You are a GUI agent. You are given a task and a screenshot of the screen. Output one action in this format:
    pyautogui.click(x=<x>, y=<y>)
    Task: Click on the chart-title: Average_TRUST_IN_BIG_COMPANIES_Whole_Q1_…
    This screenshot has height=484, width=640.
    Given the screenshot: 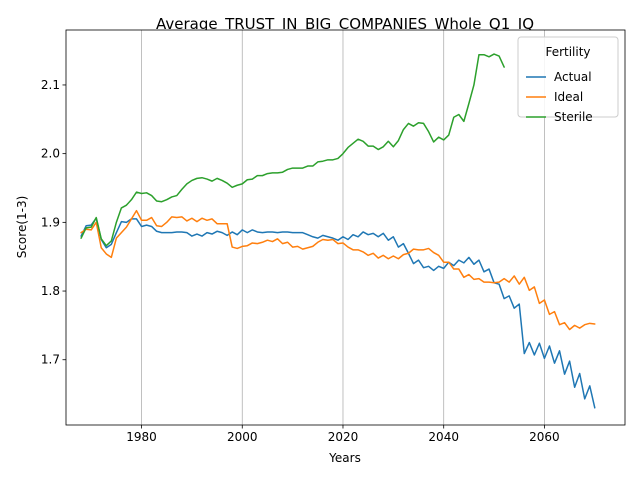 What is the action you would take?
    pyautogui.click(x=345, y=24)
    